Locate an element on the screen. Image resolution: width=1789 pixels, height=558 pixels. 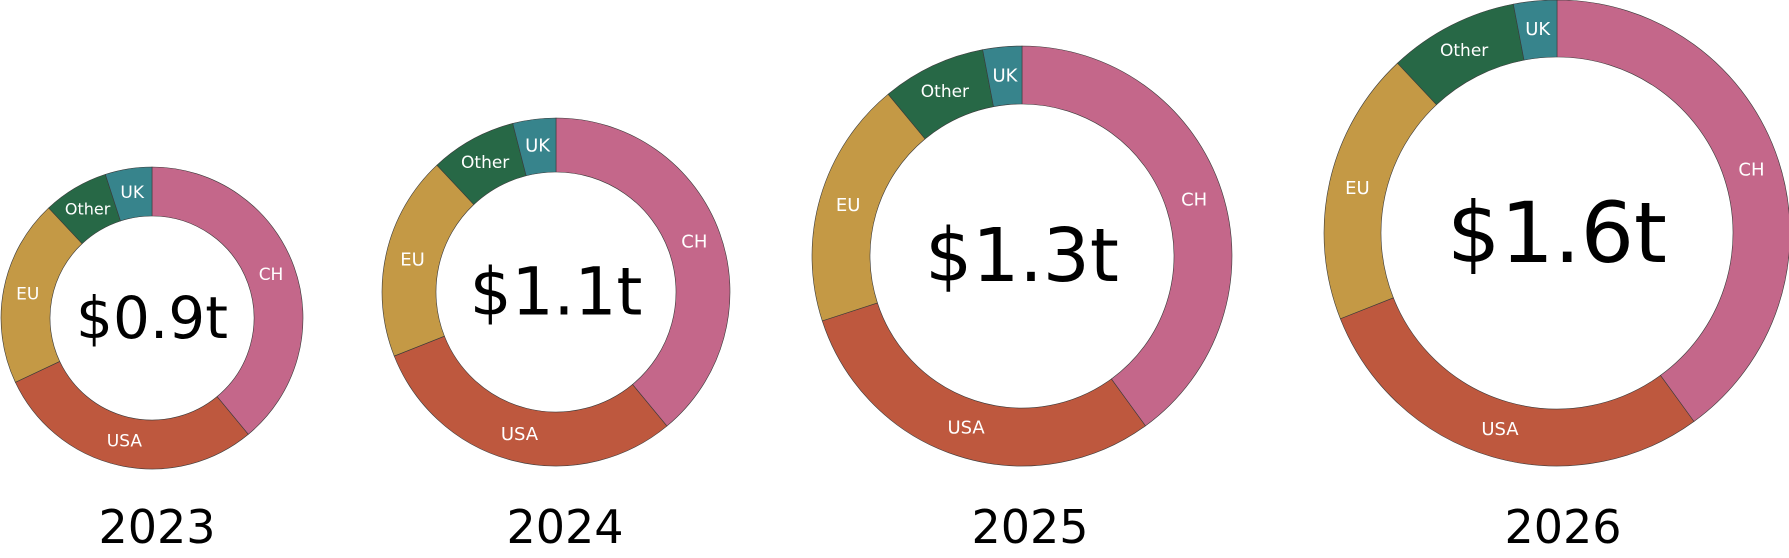
donut-chart-2023: CH USA EU Other UK $0.9t 2023 is located at coordinates (152, 360).